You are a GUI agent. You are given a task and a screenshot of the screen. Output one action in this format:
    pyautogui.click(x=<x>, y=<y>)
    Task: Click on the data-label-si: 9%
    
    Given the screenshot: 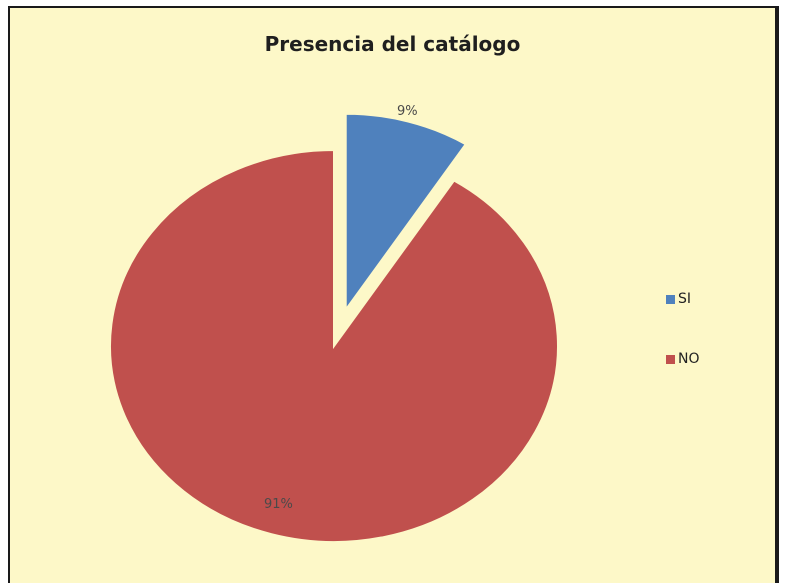 What is the action you would take?
    pyautogui.click(x=407, y=111)
    